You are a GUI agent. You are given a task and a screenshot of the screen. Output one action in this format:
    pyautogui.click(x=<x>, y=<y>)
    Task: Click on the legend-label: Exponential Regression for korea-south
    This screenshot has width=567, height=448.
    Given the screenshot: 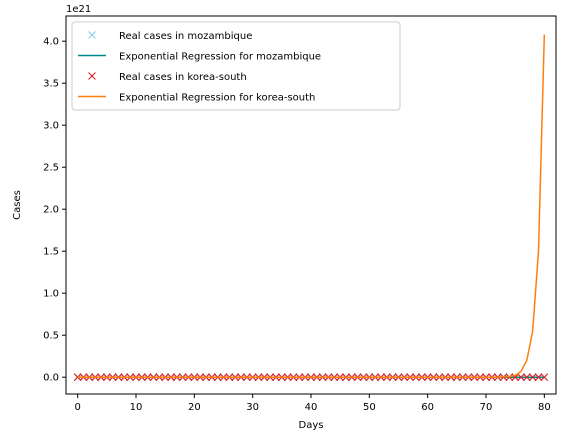 What is the action you would take?
    pyautogui.click(x=217, y=98)
    